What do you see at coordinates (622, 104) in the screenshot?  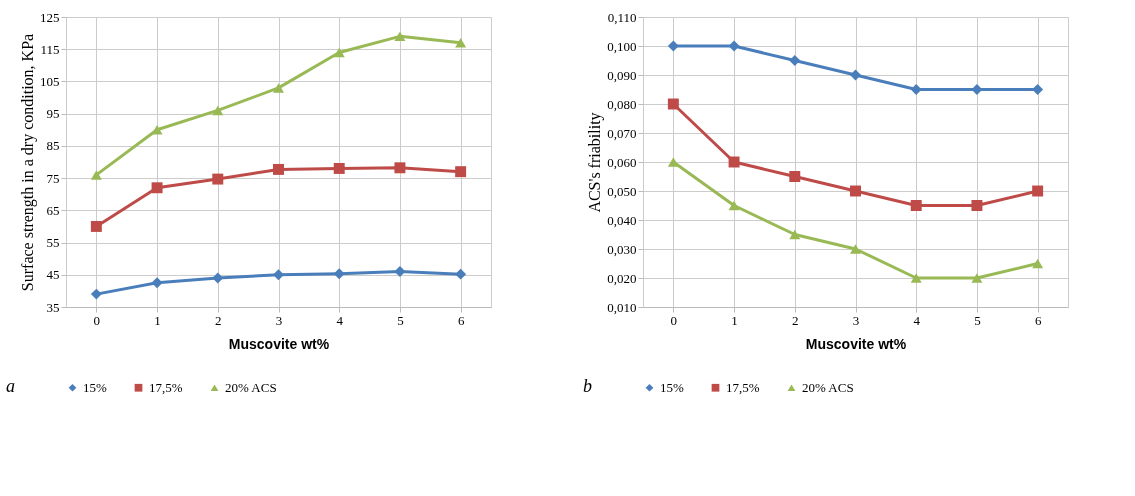 I see `y-tick-label: 0,080` at bounding box center [622, 104].